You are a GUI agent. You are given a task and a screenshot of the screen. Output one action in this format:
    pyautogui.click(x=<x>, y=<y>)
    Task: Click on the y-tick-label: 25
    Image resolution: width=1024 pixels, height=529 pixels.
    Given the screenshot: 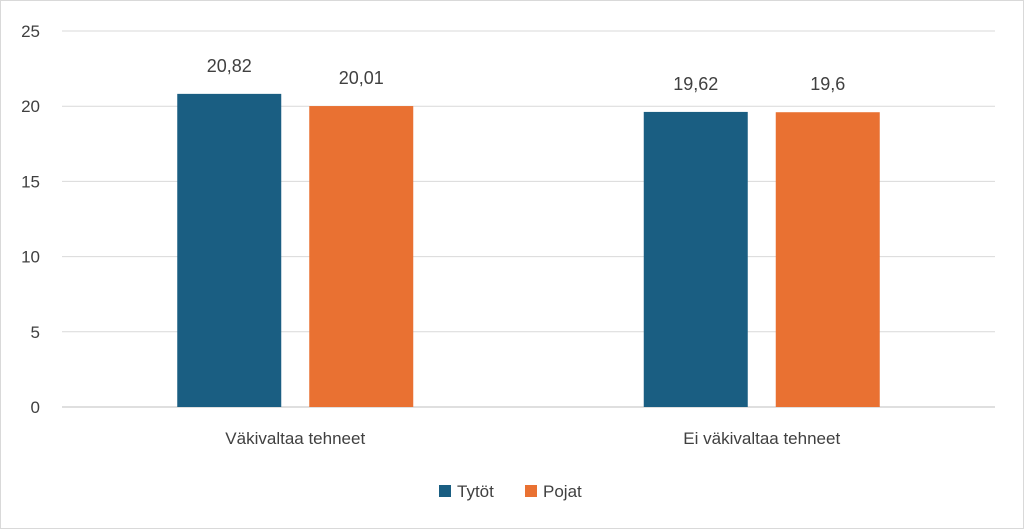 What is the action you would take?
    pyautogui.click(x=30, y=31)
    